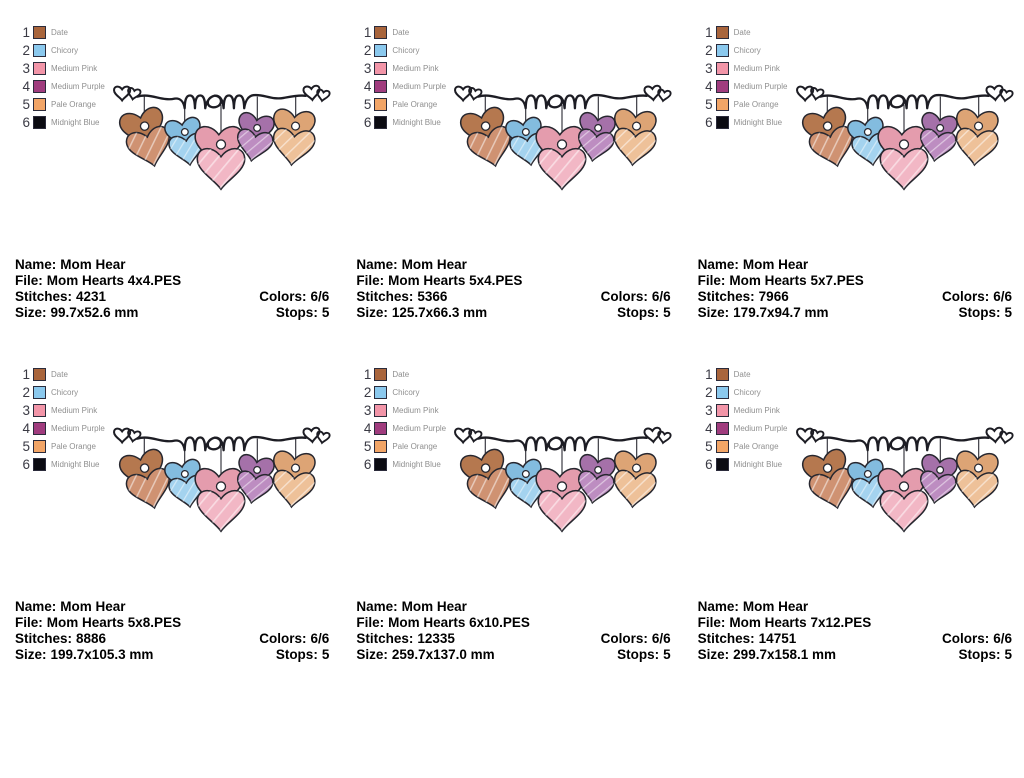 Image resolution: width=1024 pixels, height=778 pixels. I want to click on thread-number: 5, so click(709, 446).